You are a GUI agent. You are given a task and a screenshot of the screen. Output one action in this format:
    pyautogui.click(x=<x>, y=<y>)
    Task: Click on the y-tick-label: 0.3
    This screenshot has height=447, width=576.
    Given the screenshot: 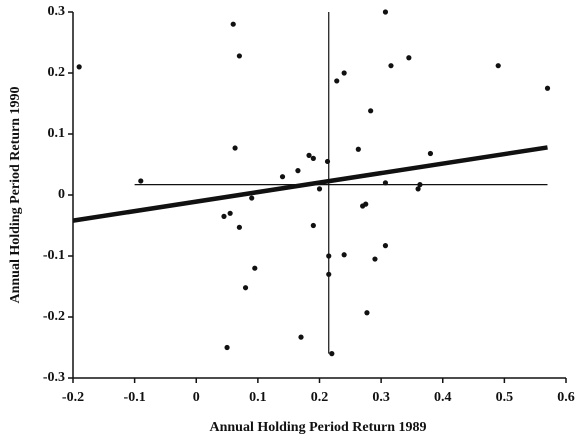 What is the action you would take?
    pyautogui.click(x=57, y=11)
    